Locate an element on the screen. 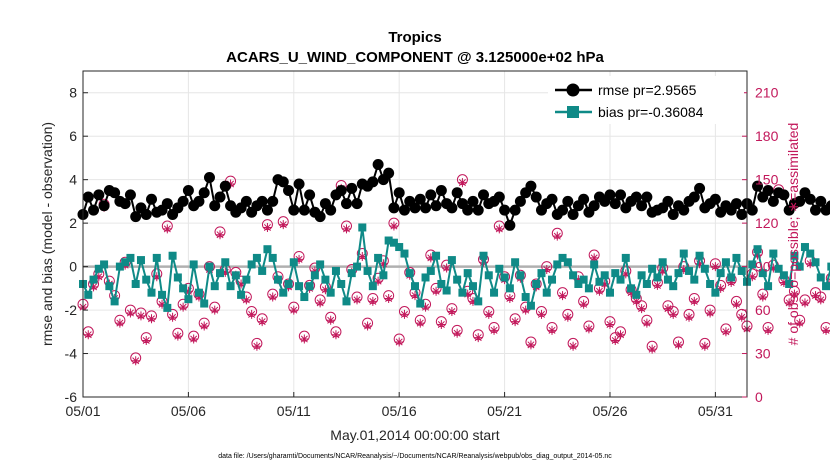  y-right-tick-label: 180 is located at coordinates (767, 136).